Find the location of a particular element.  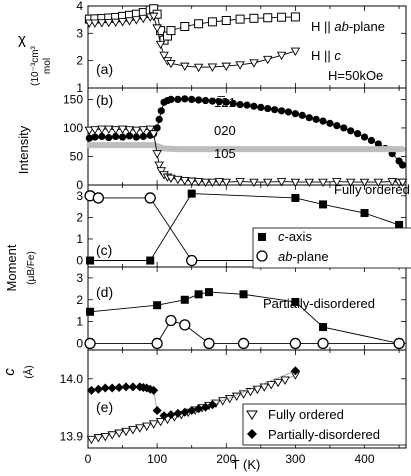

moment-yunit: (μB/Fe) is located at coordinates (31, 268).